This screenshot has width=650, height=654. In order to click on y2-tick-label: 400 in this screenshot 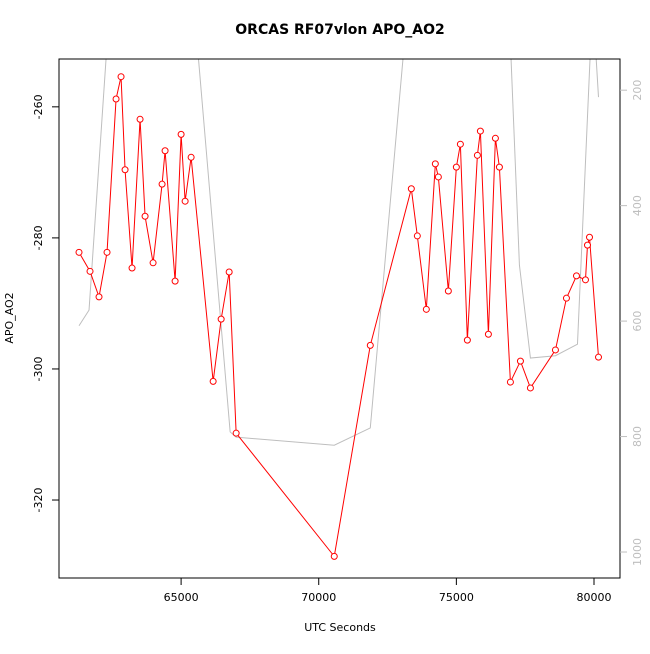, I will do `click(637, 205)`.